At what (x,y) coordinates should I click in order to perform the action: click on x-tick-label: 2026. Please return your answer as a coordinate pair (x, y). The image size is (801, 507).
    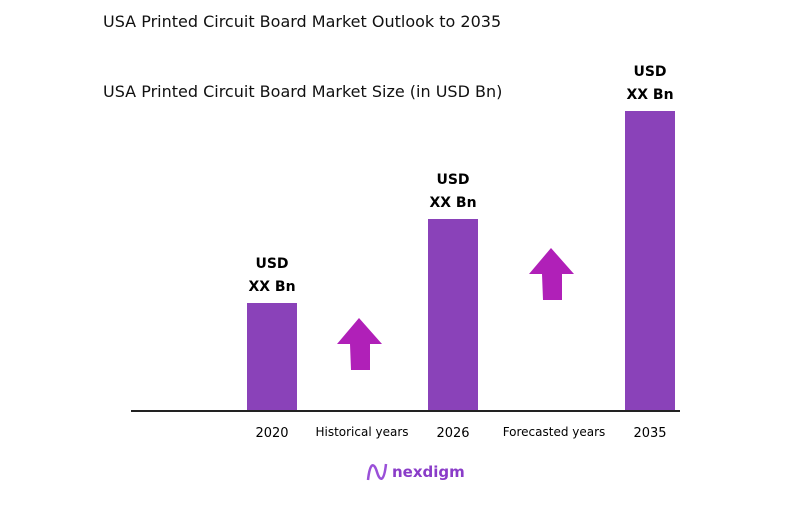
    Looking at the image, I should click on (452, 433).